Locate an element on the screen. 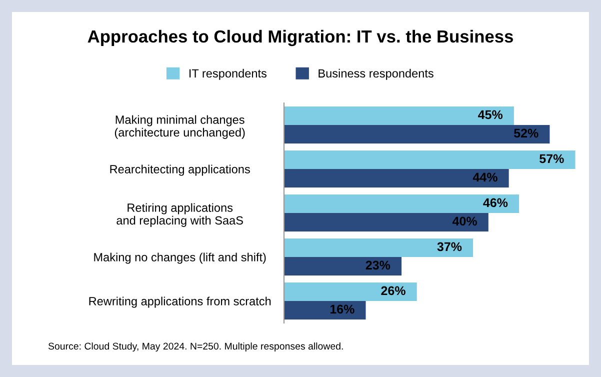 This screenshot has width=601, height=377. y-tick-label: Rearchitecting applications is located at coordinates (180, 170).